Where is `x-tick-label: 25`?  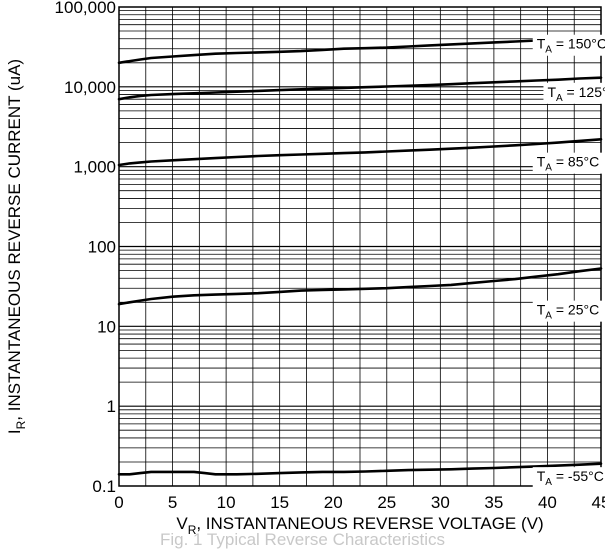 x-tick-label: 25 is located at coordinates (386, 502).